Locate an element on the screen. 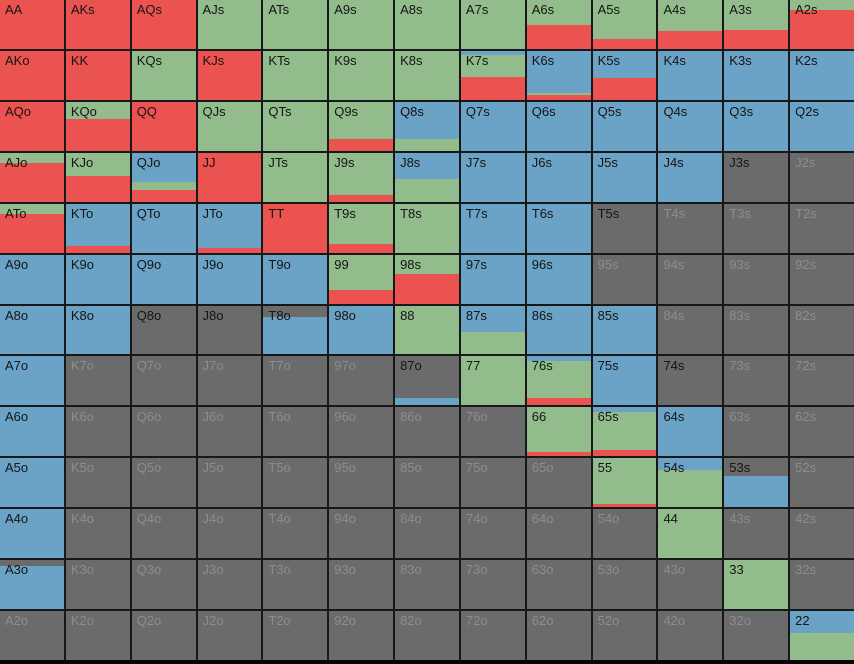 The width and height of the screenshot is (854, 664). hand-cell-K8o: K8o is located at coordinates (97, 330).